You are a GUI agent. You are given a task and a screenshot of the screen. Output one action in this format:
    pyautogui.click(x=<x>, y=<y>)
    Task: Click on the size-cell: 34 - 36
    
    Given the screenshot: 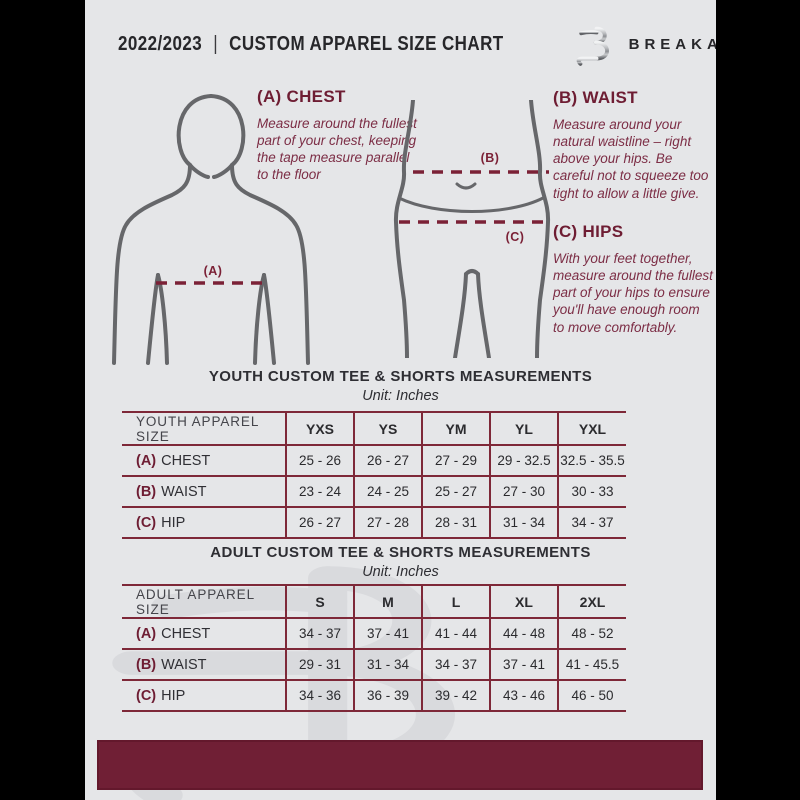 What is the action you would take?
    pyautogui.click(x=319, y=695)
    